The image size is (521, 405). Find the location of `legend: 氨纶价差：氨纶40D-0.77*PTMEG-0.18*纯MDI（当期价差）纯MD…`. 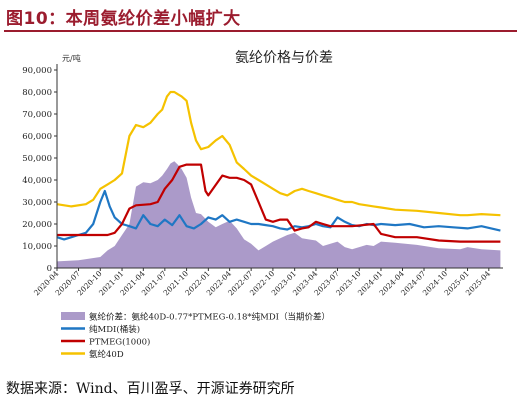

legend: 氨纶价差：氨纶40D-0.77*PTMEG-0.18*纯MDI（当期价差）纯MD… is located at coordinates (195, 336).